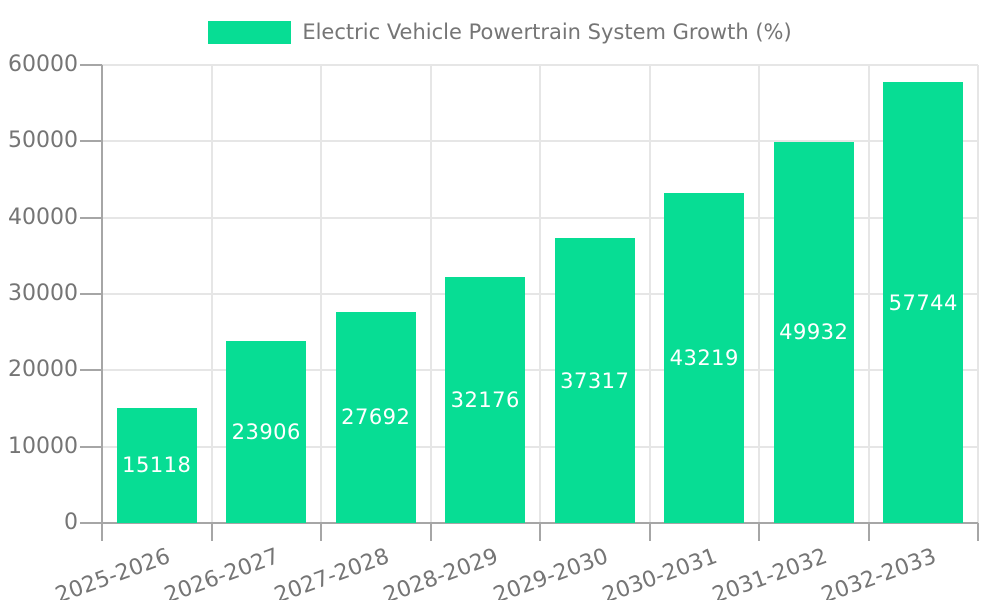 This screenshot has width=1000, height=600. I want to click on bar: 15118, so click(156, 465).